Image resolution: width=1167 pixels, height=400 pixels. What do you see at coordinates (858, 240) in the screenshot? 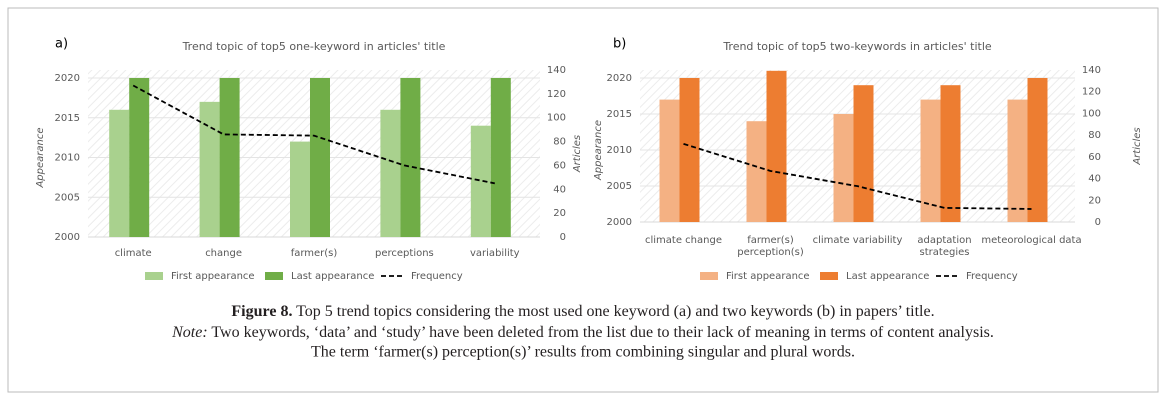
I see `x-tick-label: climate variability` at bounding box center [858, 240].